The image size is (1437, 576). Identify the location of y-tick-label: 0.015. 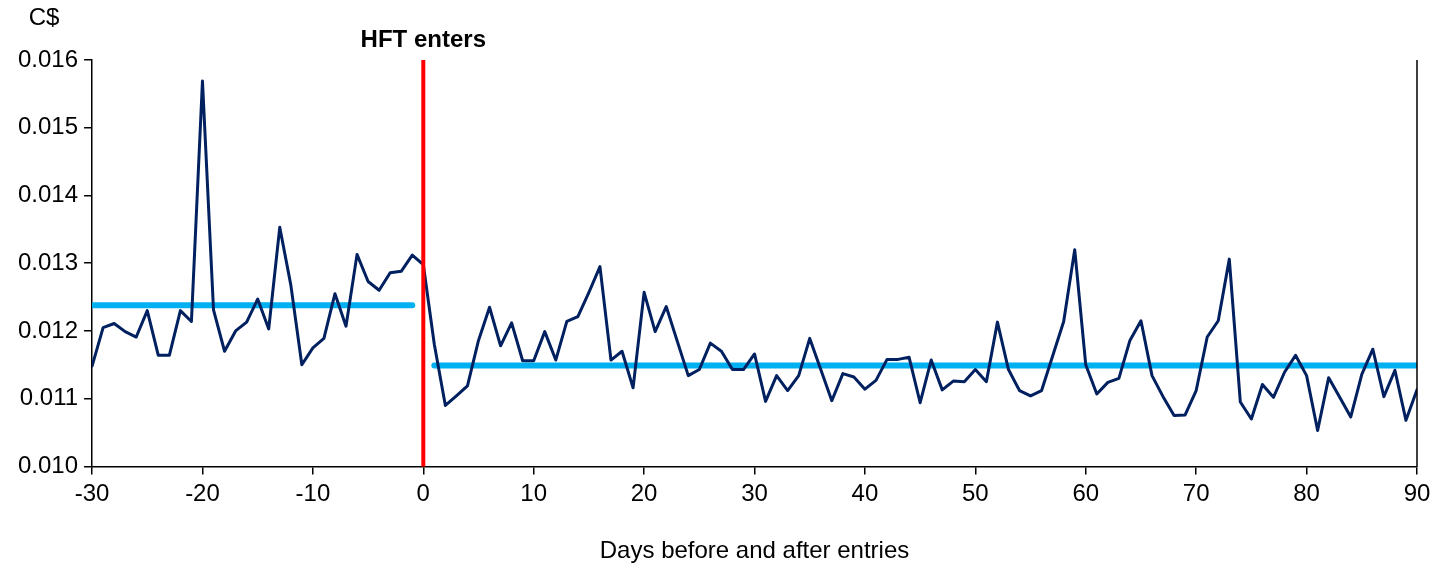
(48, 126).